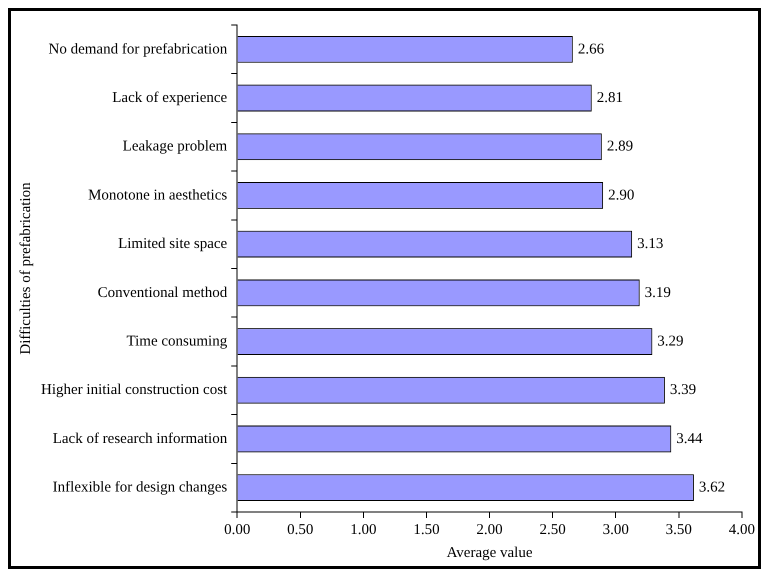  I want to click on x-tick-label: 2.50, so click(553, 530).